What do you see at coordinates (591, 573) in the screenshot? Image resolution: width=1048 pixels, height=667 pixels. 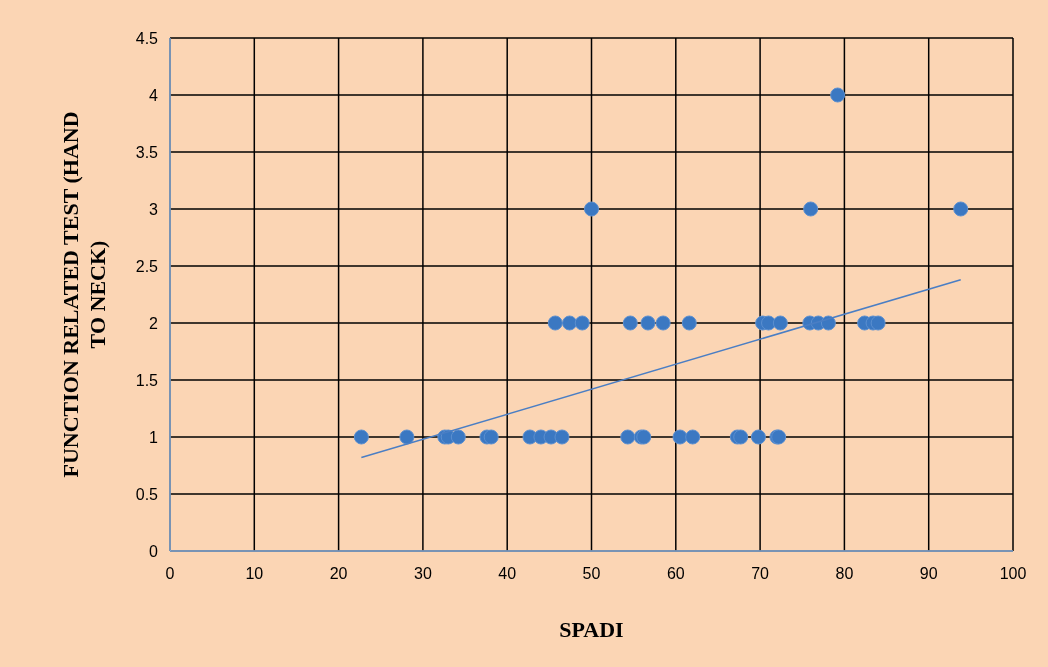 I see `x-tick-label: 50` at bounding box center [591, 573].